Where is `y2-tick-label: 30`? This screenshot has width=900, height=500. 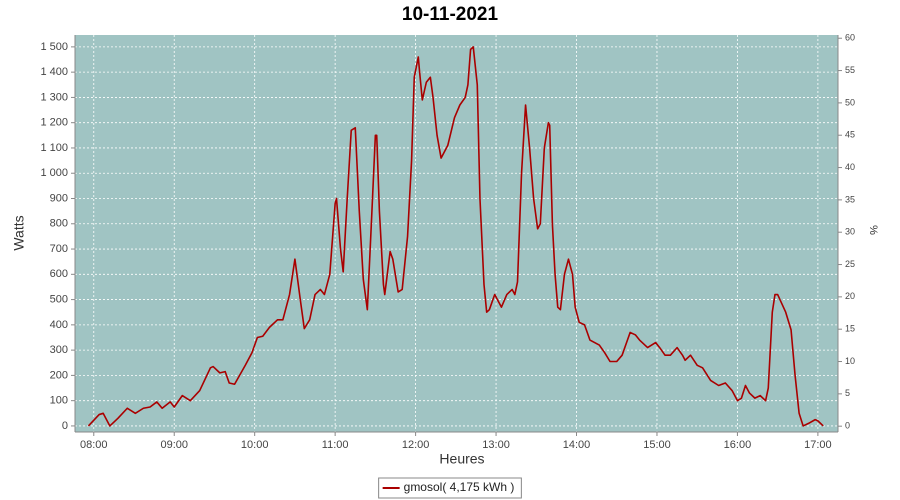 y2-tick-label: 30 is located at coordinates (850, 232).